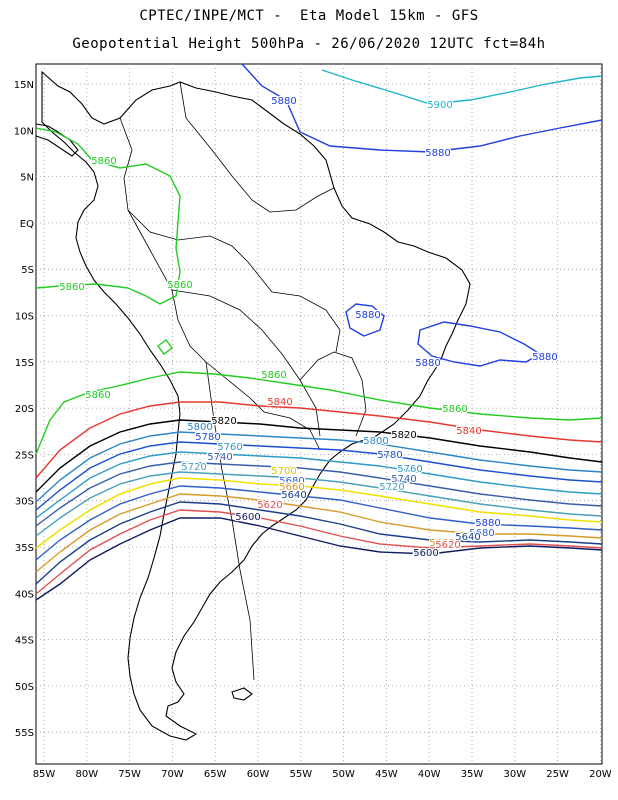 The width and height of the screenshot is (618, 800). Describe the element at coordinates (24, 317) in the screenshot. I see `lat-label: 10S` at that location.